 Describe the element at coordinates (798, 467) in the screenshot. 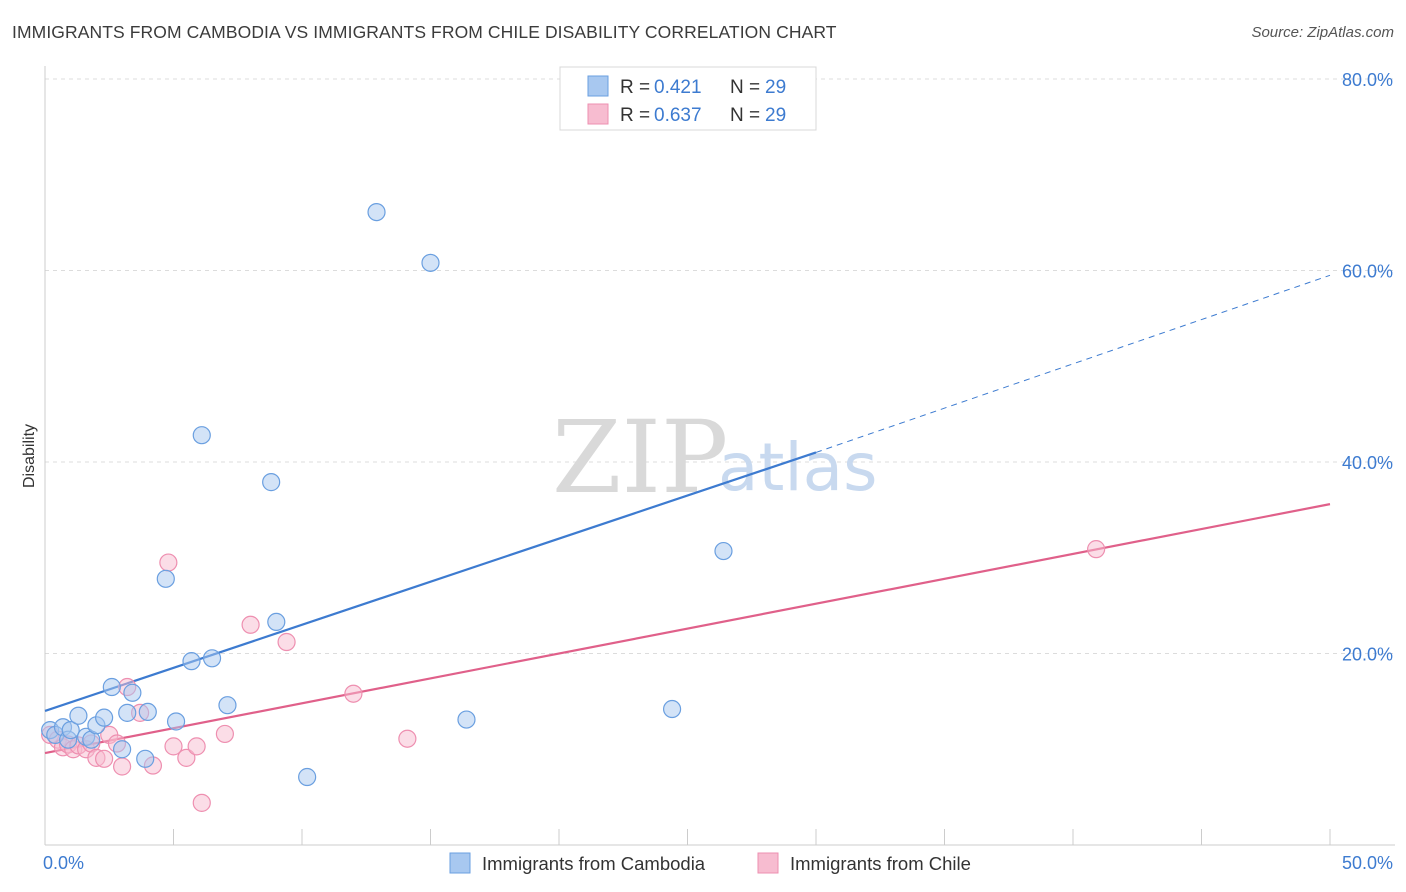

I see `watermark-atlas: atlas` at that location.